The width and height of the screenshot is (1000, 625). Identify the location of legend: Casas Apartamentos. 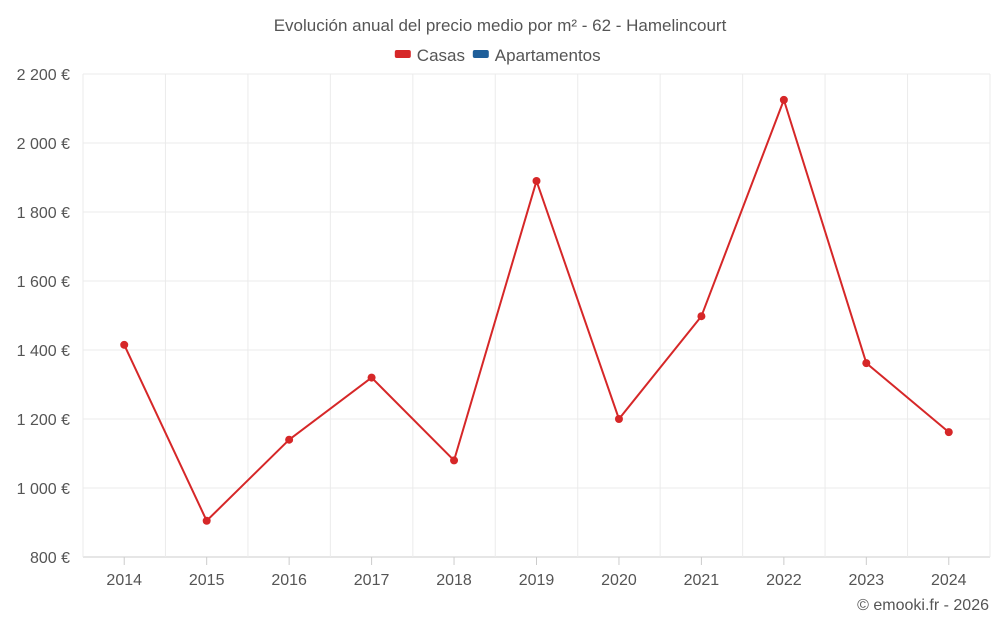
(497, 55).